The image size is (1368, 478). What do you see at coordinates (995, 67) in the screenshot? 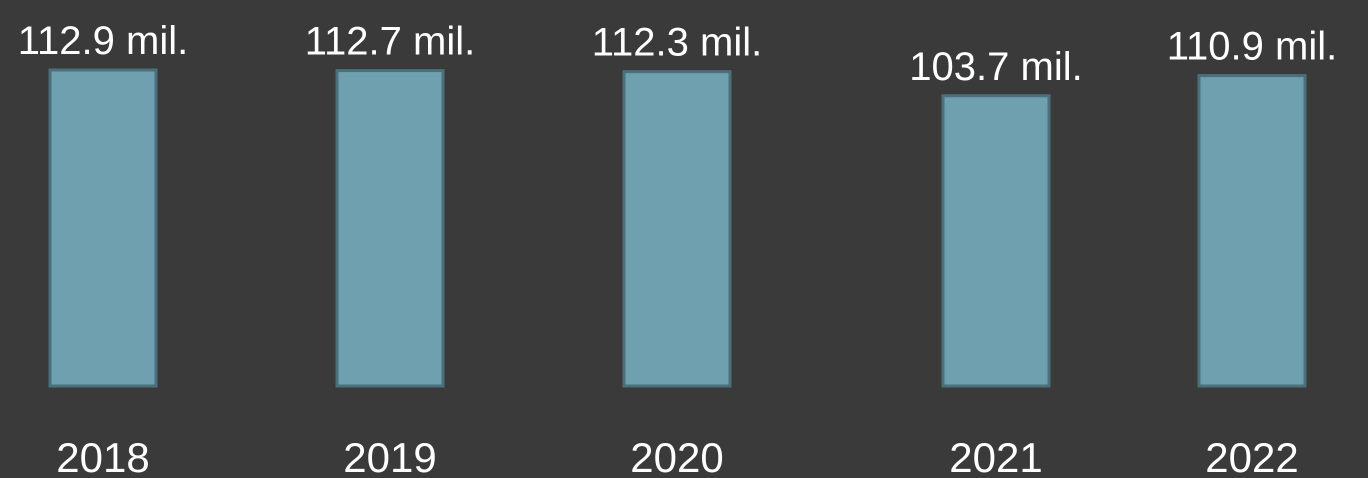
I see `data-label-2021: 103.7 mil.` at bounding box center [995, 67].